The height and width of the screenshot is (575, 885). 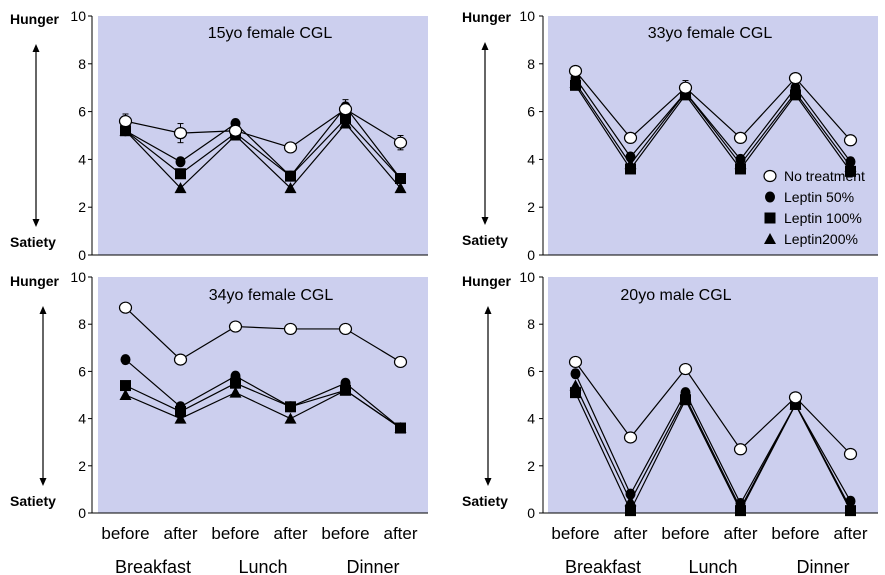 What do you see at coordinates (822, 566) in the screenshot?
I see `x-group-label: Dinner` at bounding box center [822, 566].